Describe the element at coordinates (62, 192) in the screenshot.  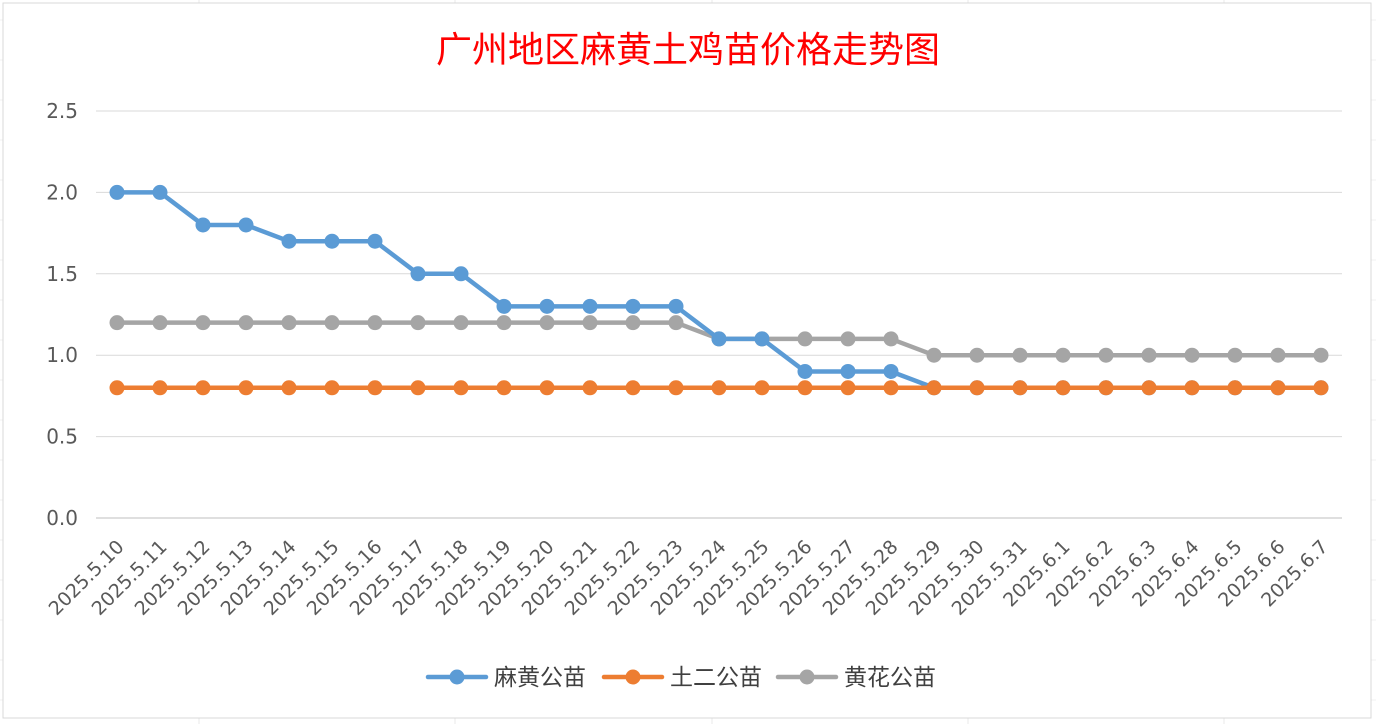
I see `y-tick-label: 2.0` at that location.